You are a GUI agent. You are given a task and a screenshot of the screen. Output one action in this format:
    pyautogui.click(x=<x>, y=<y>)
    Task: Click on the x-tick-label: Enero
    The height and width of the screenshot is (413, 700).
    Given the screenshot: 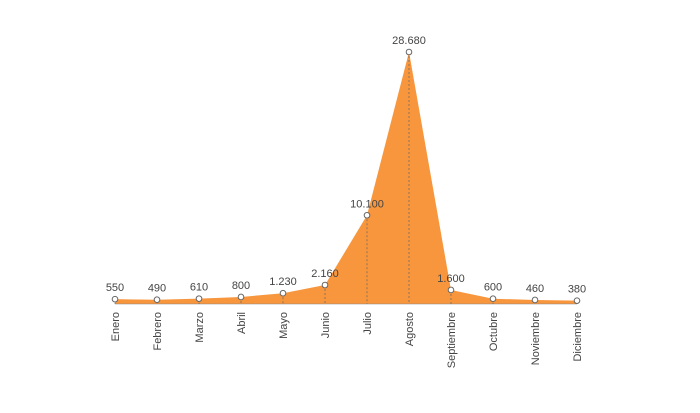 What is the action you would take?
    pyautogui.click(x=116, y=326)
    